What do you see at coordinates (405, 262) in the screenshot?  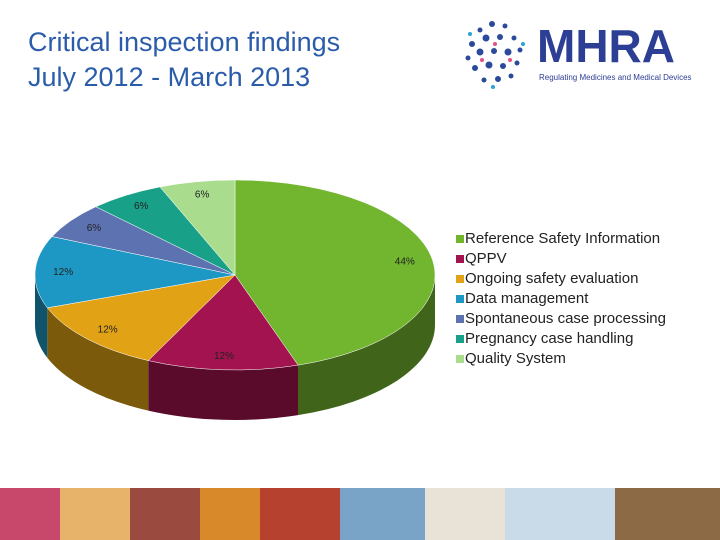 I see `data-label: 44%` at bounding box center [405, 262].